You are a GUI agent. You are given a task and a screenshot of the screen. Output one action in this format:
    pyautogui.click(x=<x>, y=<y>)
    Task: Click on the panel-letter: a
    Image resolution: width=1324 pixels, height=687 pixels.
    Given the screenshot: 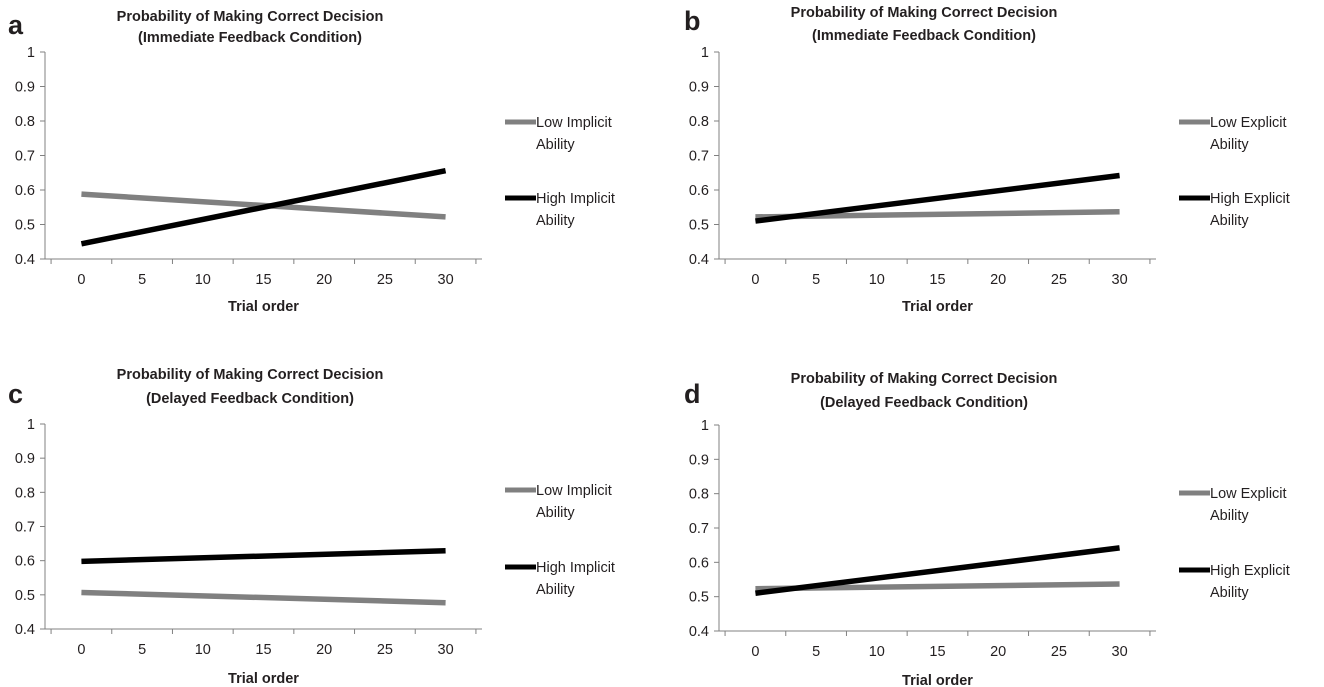 What is the action you would take?
    pyautogui.click(x=16, y=25)
    